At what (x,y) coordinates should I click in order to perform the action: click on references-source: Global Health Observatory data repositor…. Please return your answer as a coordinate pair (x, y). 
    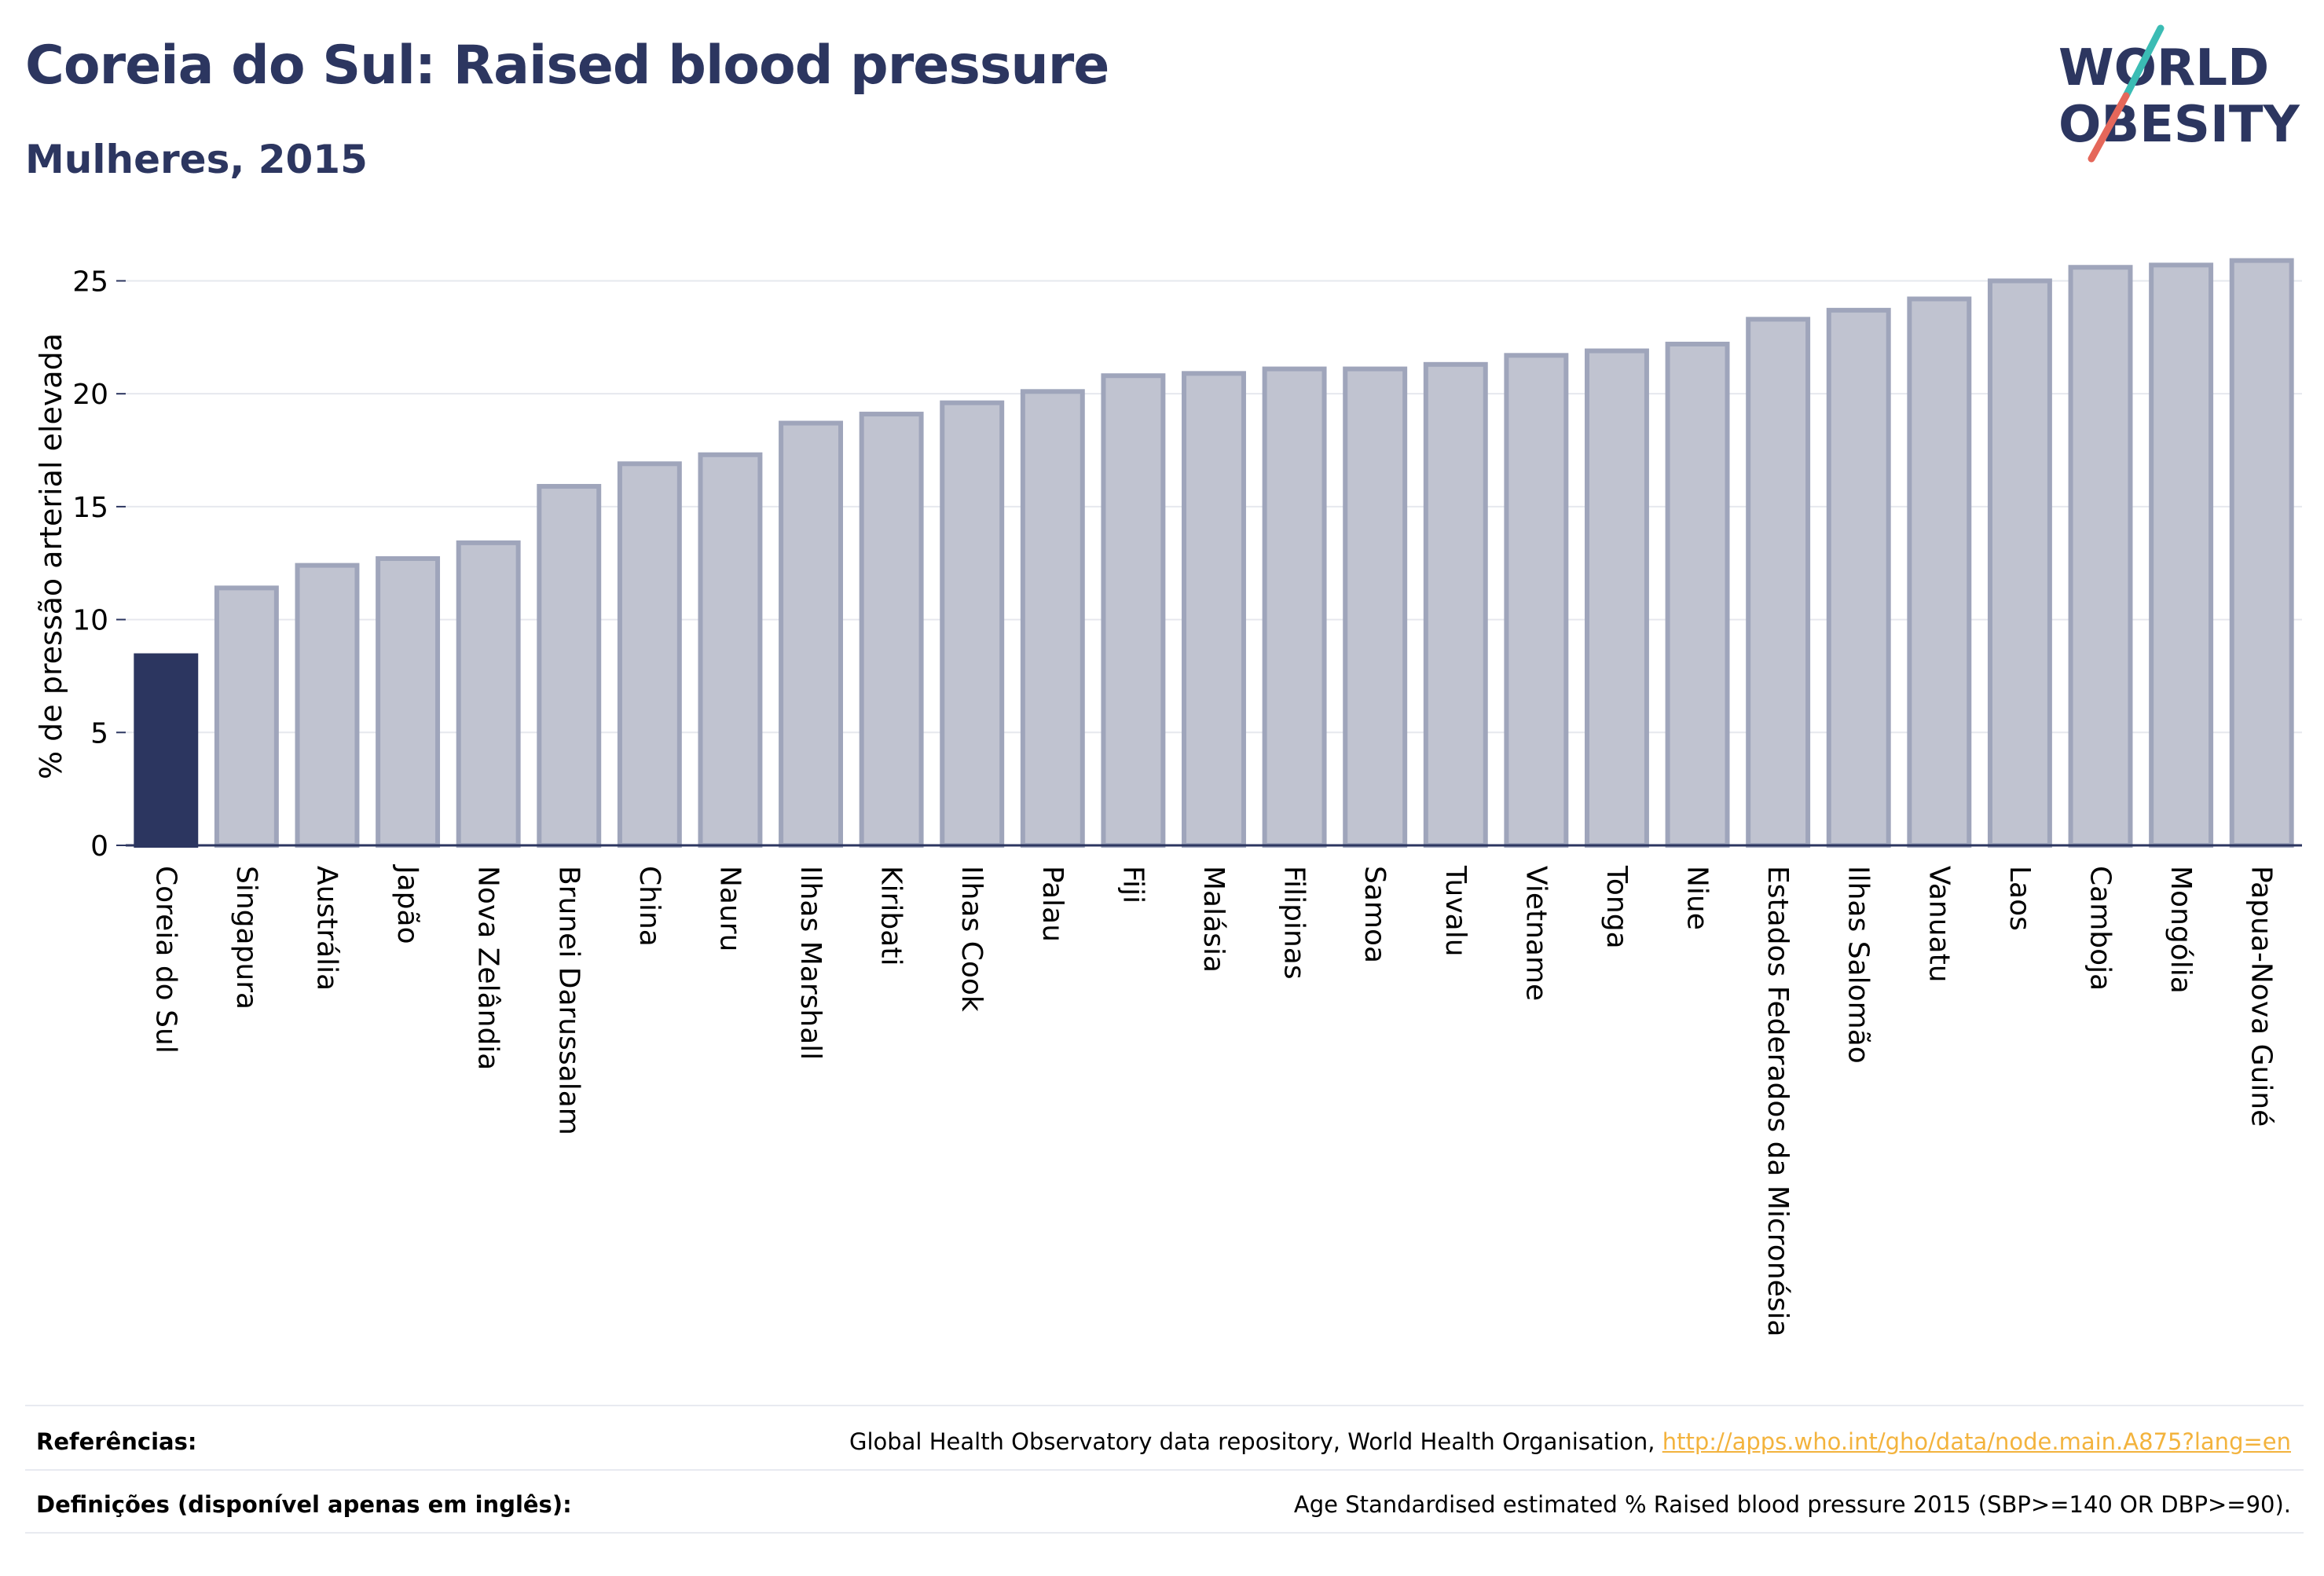
    Looking at the image, I should click on (1255, 1441).